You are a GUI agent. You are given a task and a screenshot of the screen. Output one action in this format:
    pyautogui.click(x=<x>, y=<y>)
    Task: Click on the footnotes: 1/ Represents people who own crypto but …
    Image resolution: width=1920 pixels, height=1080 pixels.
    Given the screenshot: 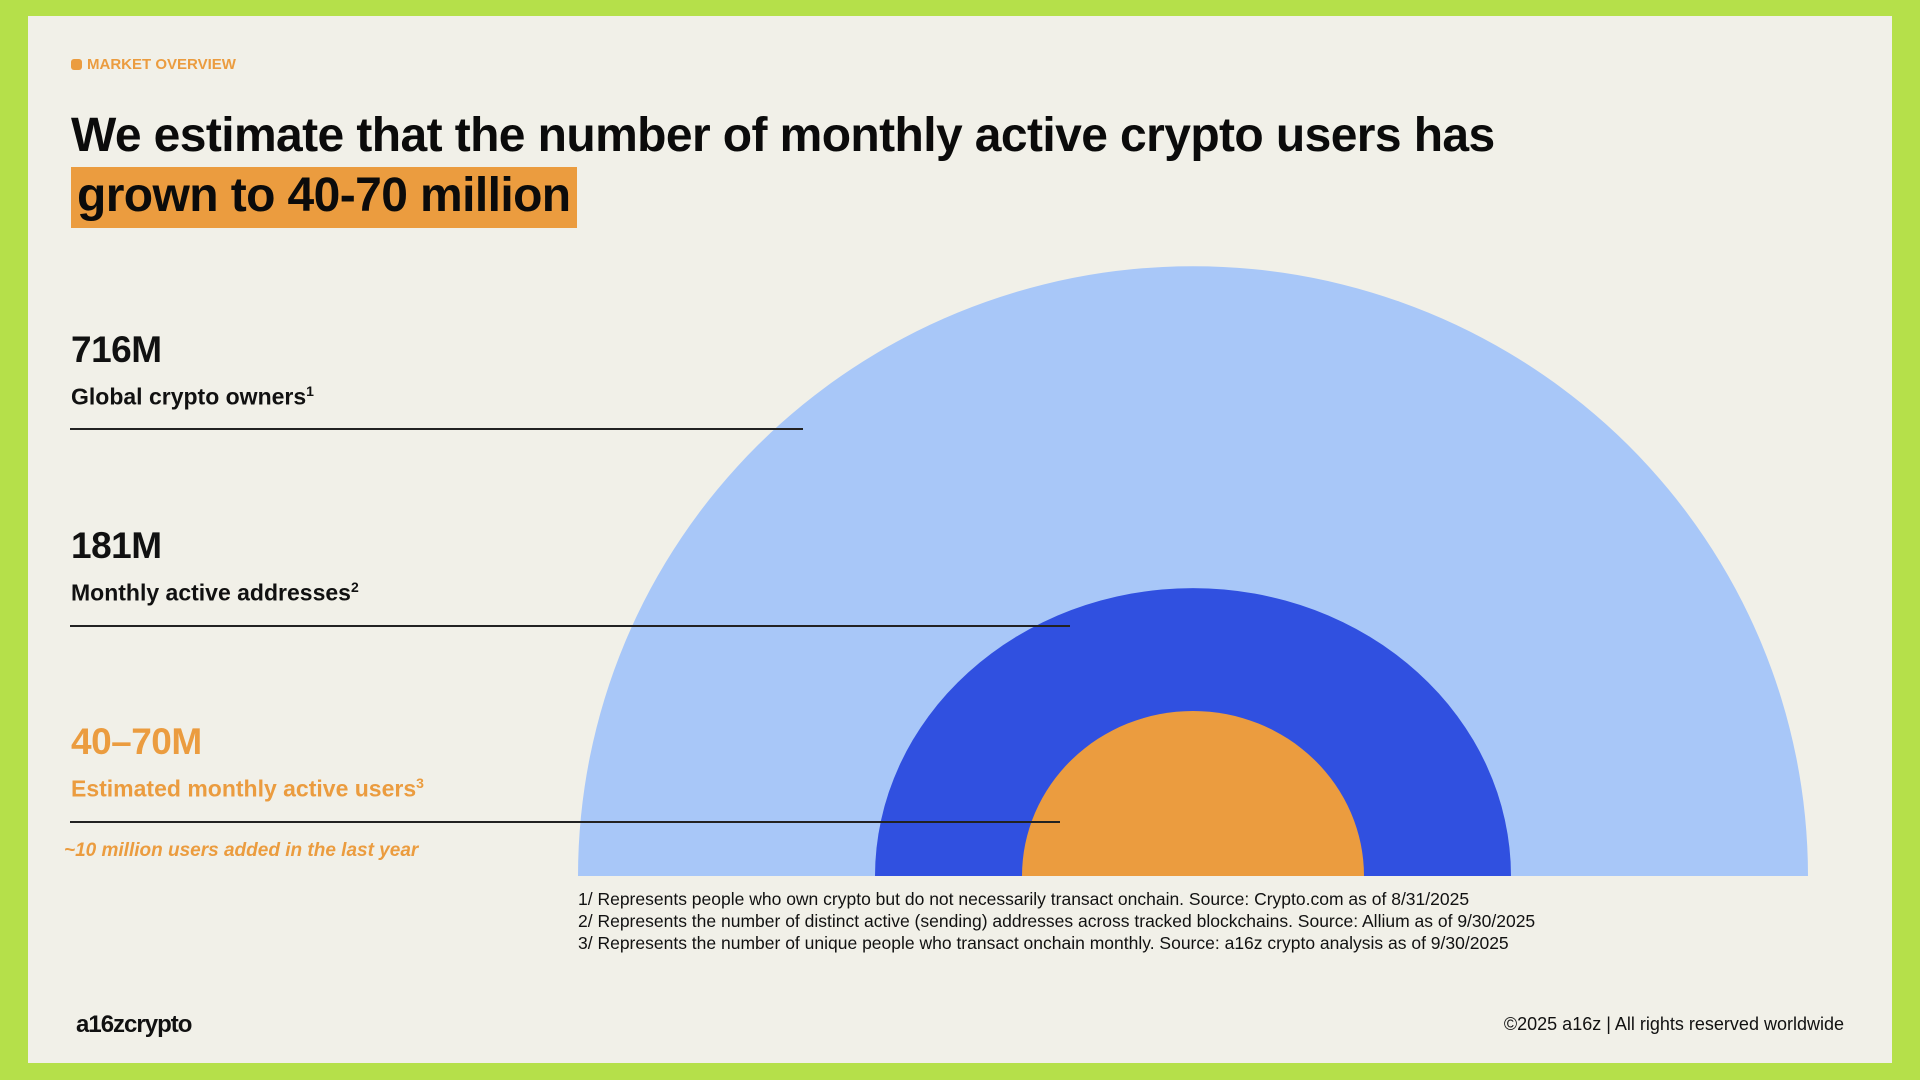 What is the action you would take?
    pyautogui.click(x=1056, y=921)
    